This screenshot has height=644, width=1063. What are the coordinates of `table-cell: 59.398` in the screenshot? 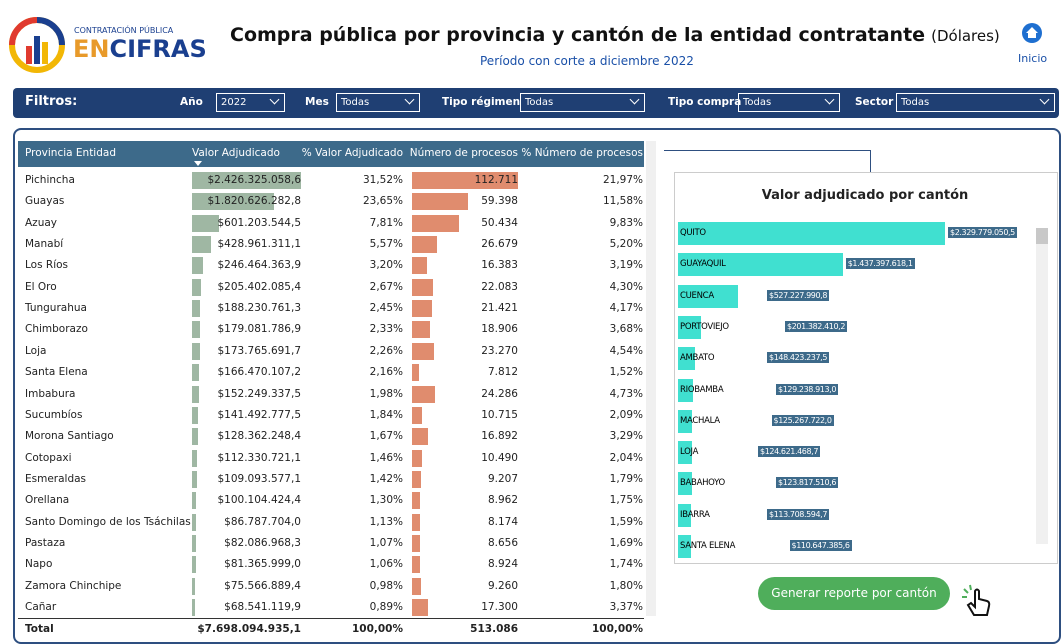 It's located at (499, 201).